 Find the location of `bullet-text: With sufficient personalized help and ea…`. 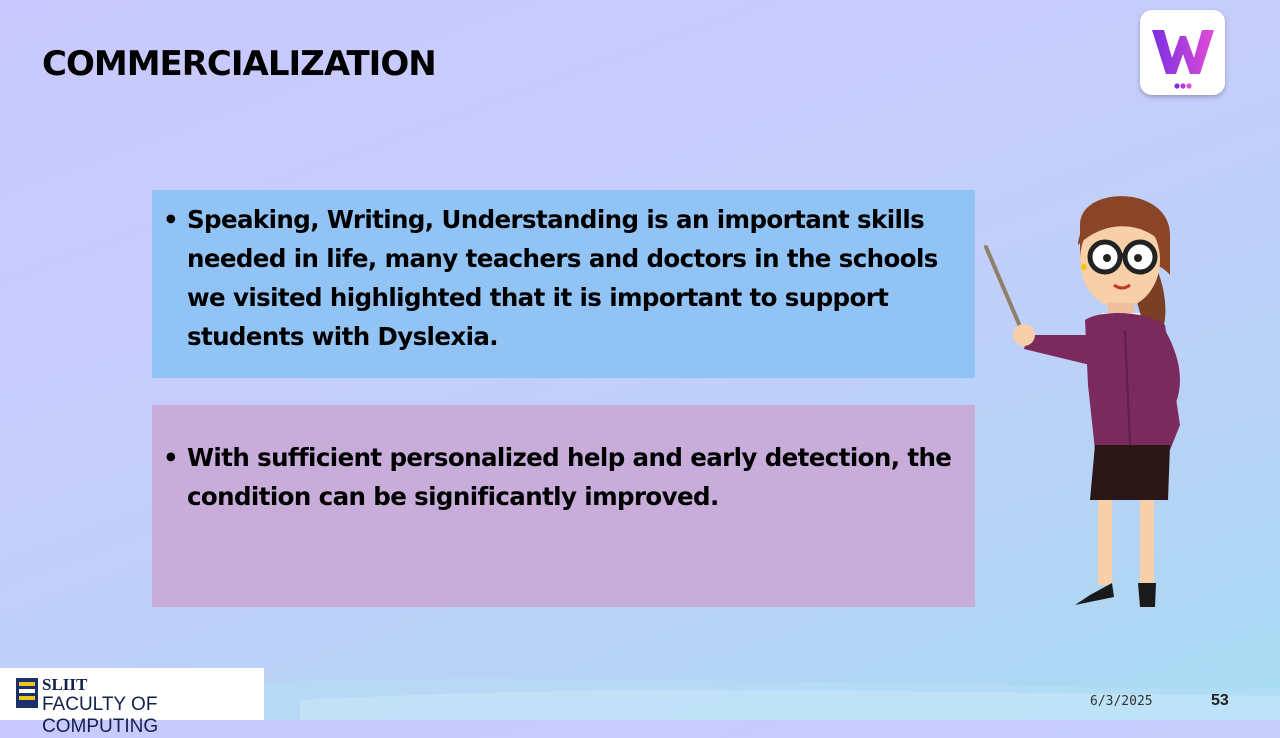

bullet-text: With sufficient personalized help and ea… is located at coordinates (569, 477).